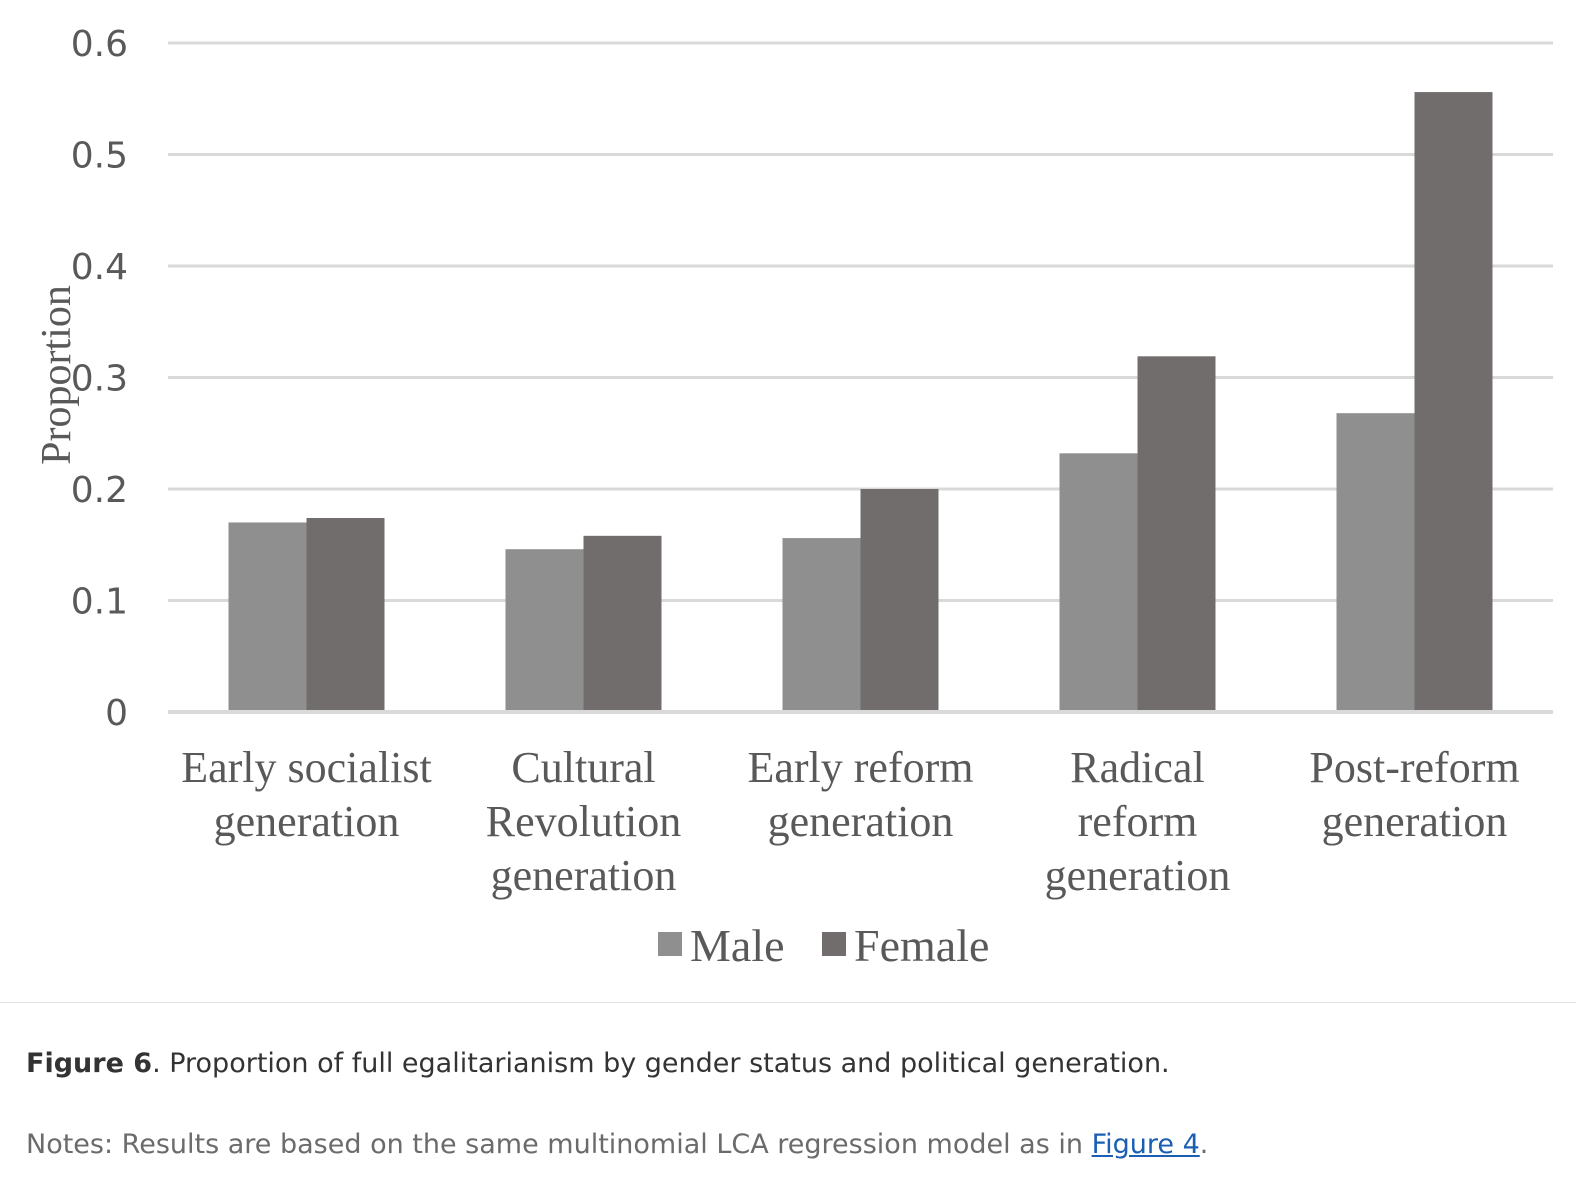 The height and width of the screenshot is (1190, 1576). Describe the element at coordinates (306, 767) in the screenshot. I see `x-tick-label: Early socialist` at that location.